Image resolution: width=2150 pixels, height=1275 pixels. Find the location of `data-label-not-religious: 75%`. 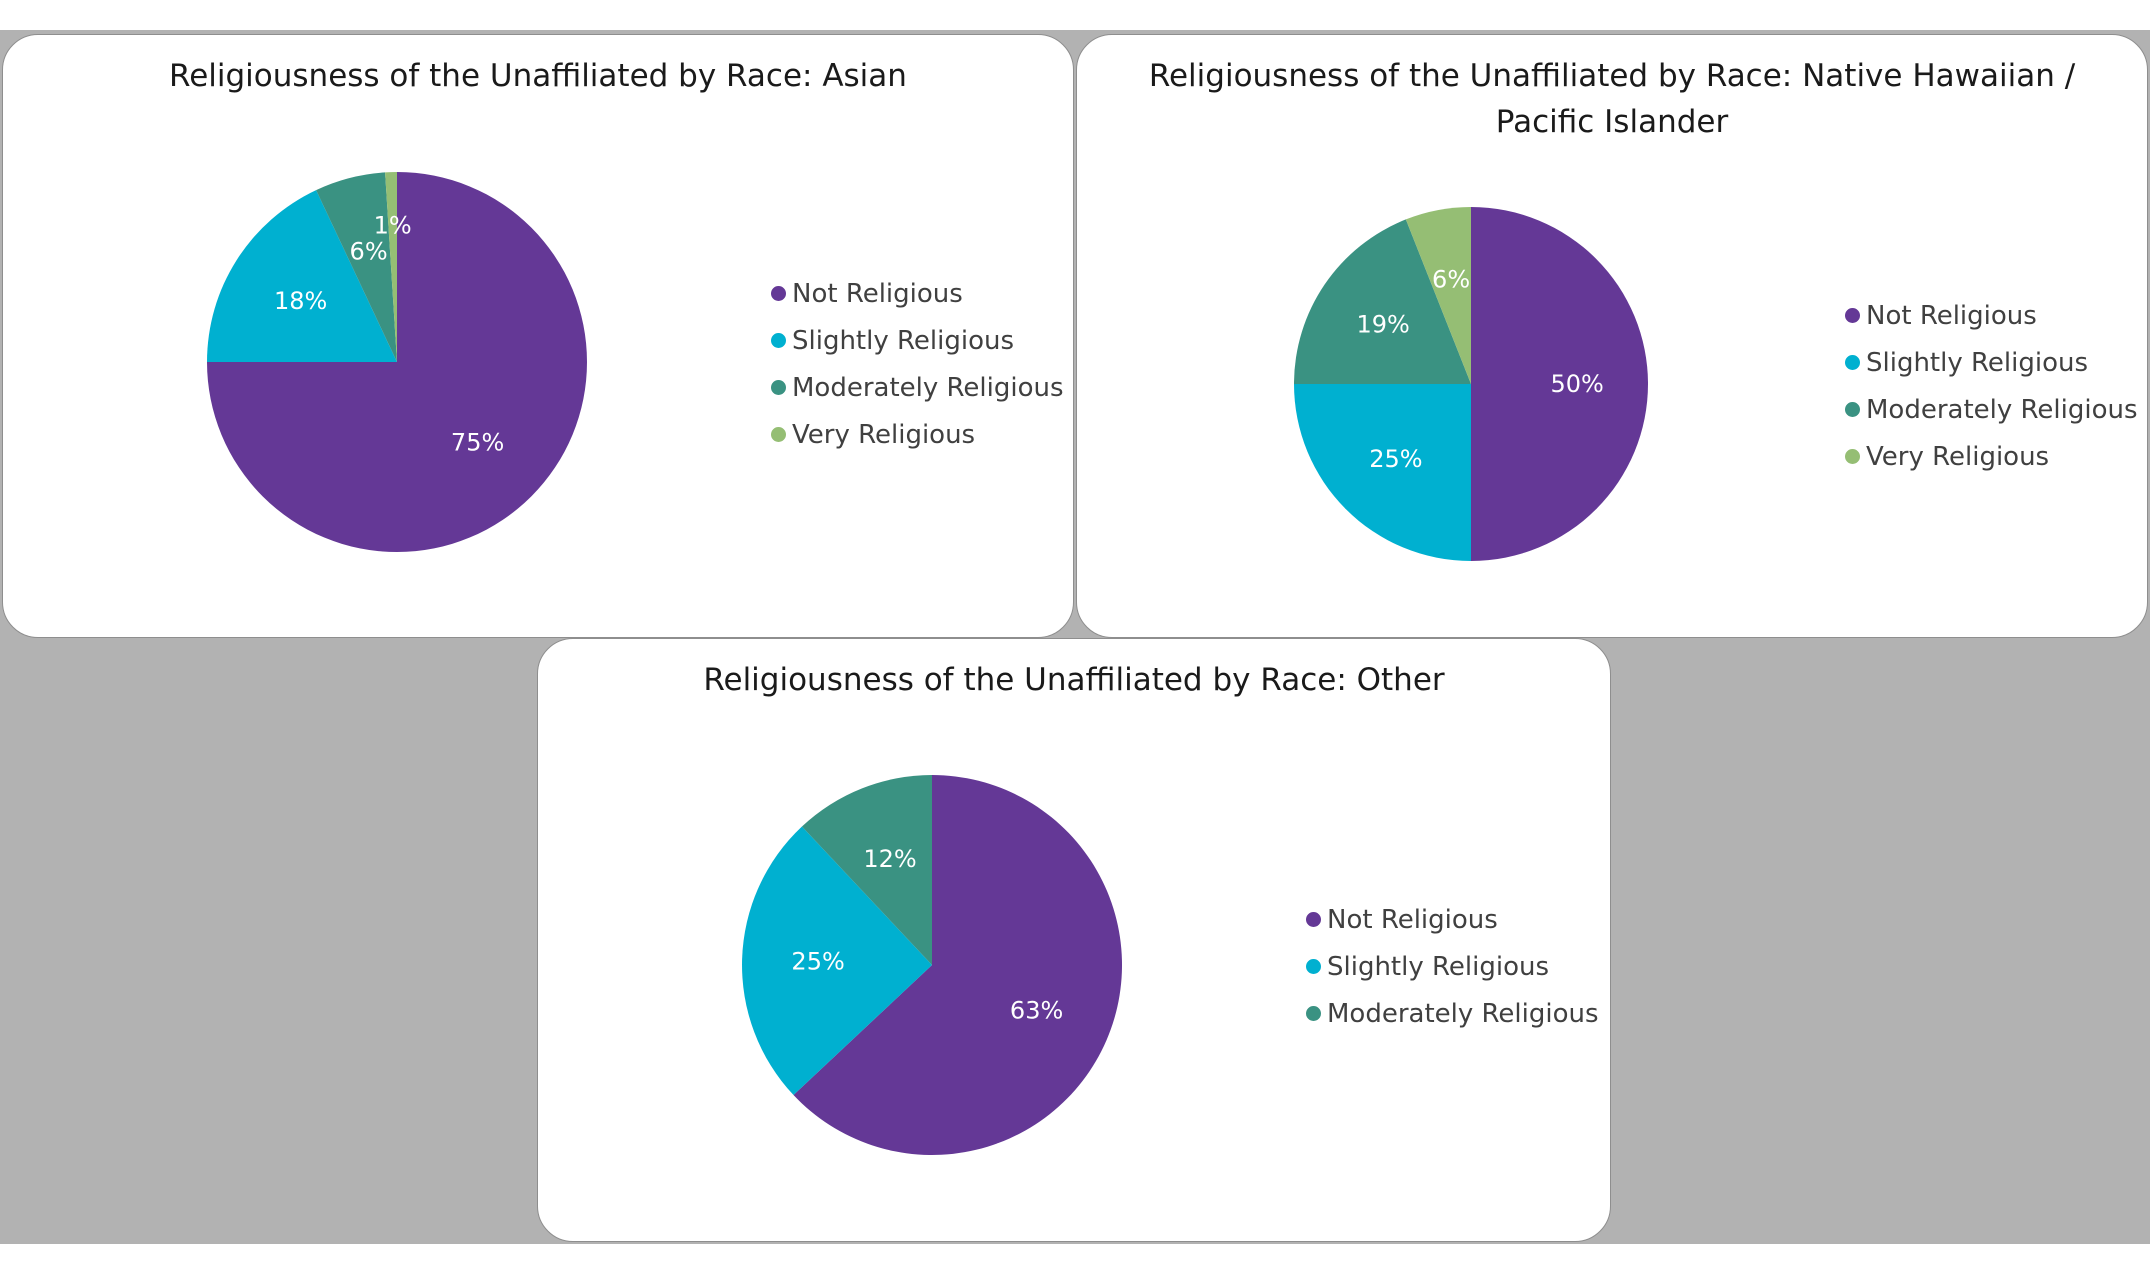

data-label-not-religious: 75% is located at coordinates (477, 443).